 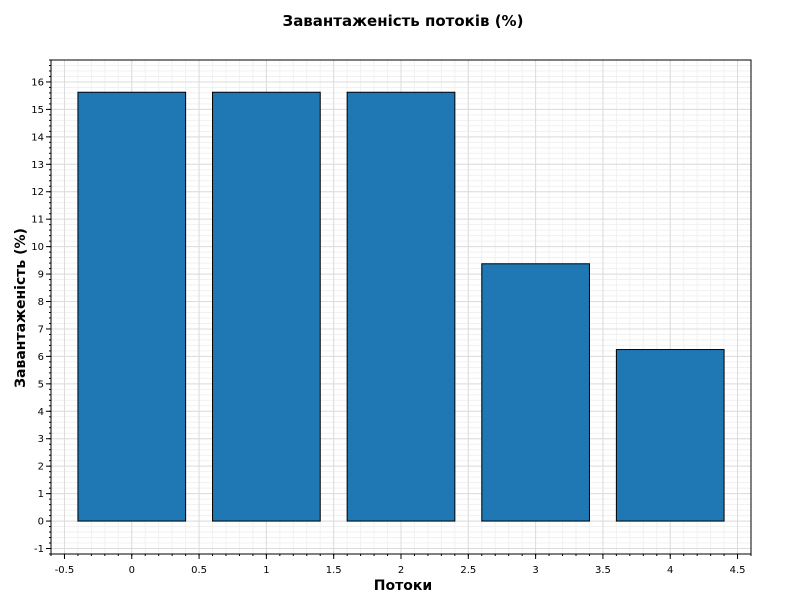 I want to click on x-tick-label: 0.5, so click(x=199, y=570).